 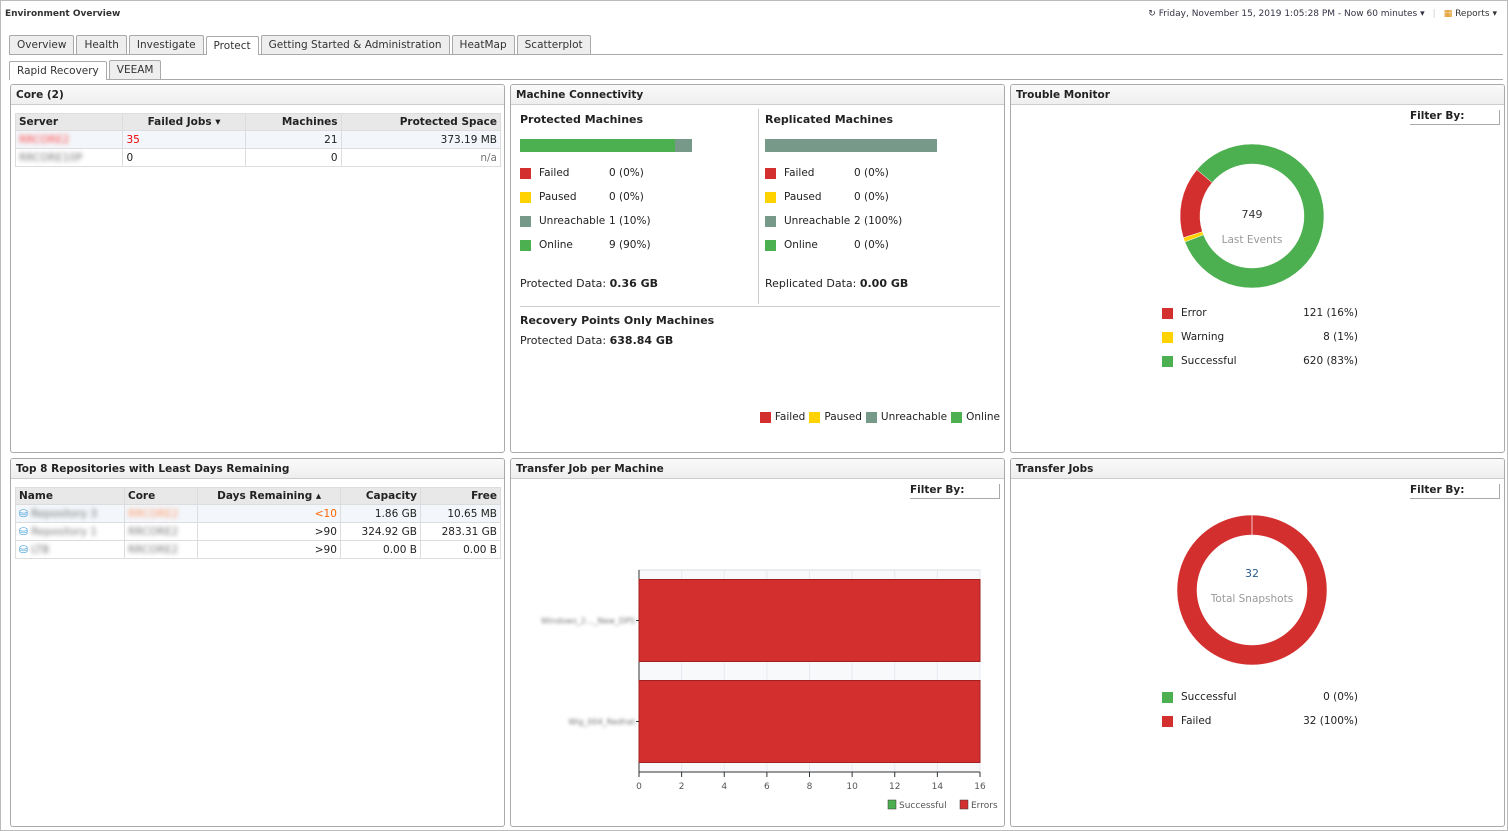 What do you see at coordinates (829, 119) in the screenshot?
I see `replicated-machines-title: Replicated Machines` at bounding box center [829, 119].